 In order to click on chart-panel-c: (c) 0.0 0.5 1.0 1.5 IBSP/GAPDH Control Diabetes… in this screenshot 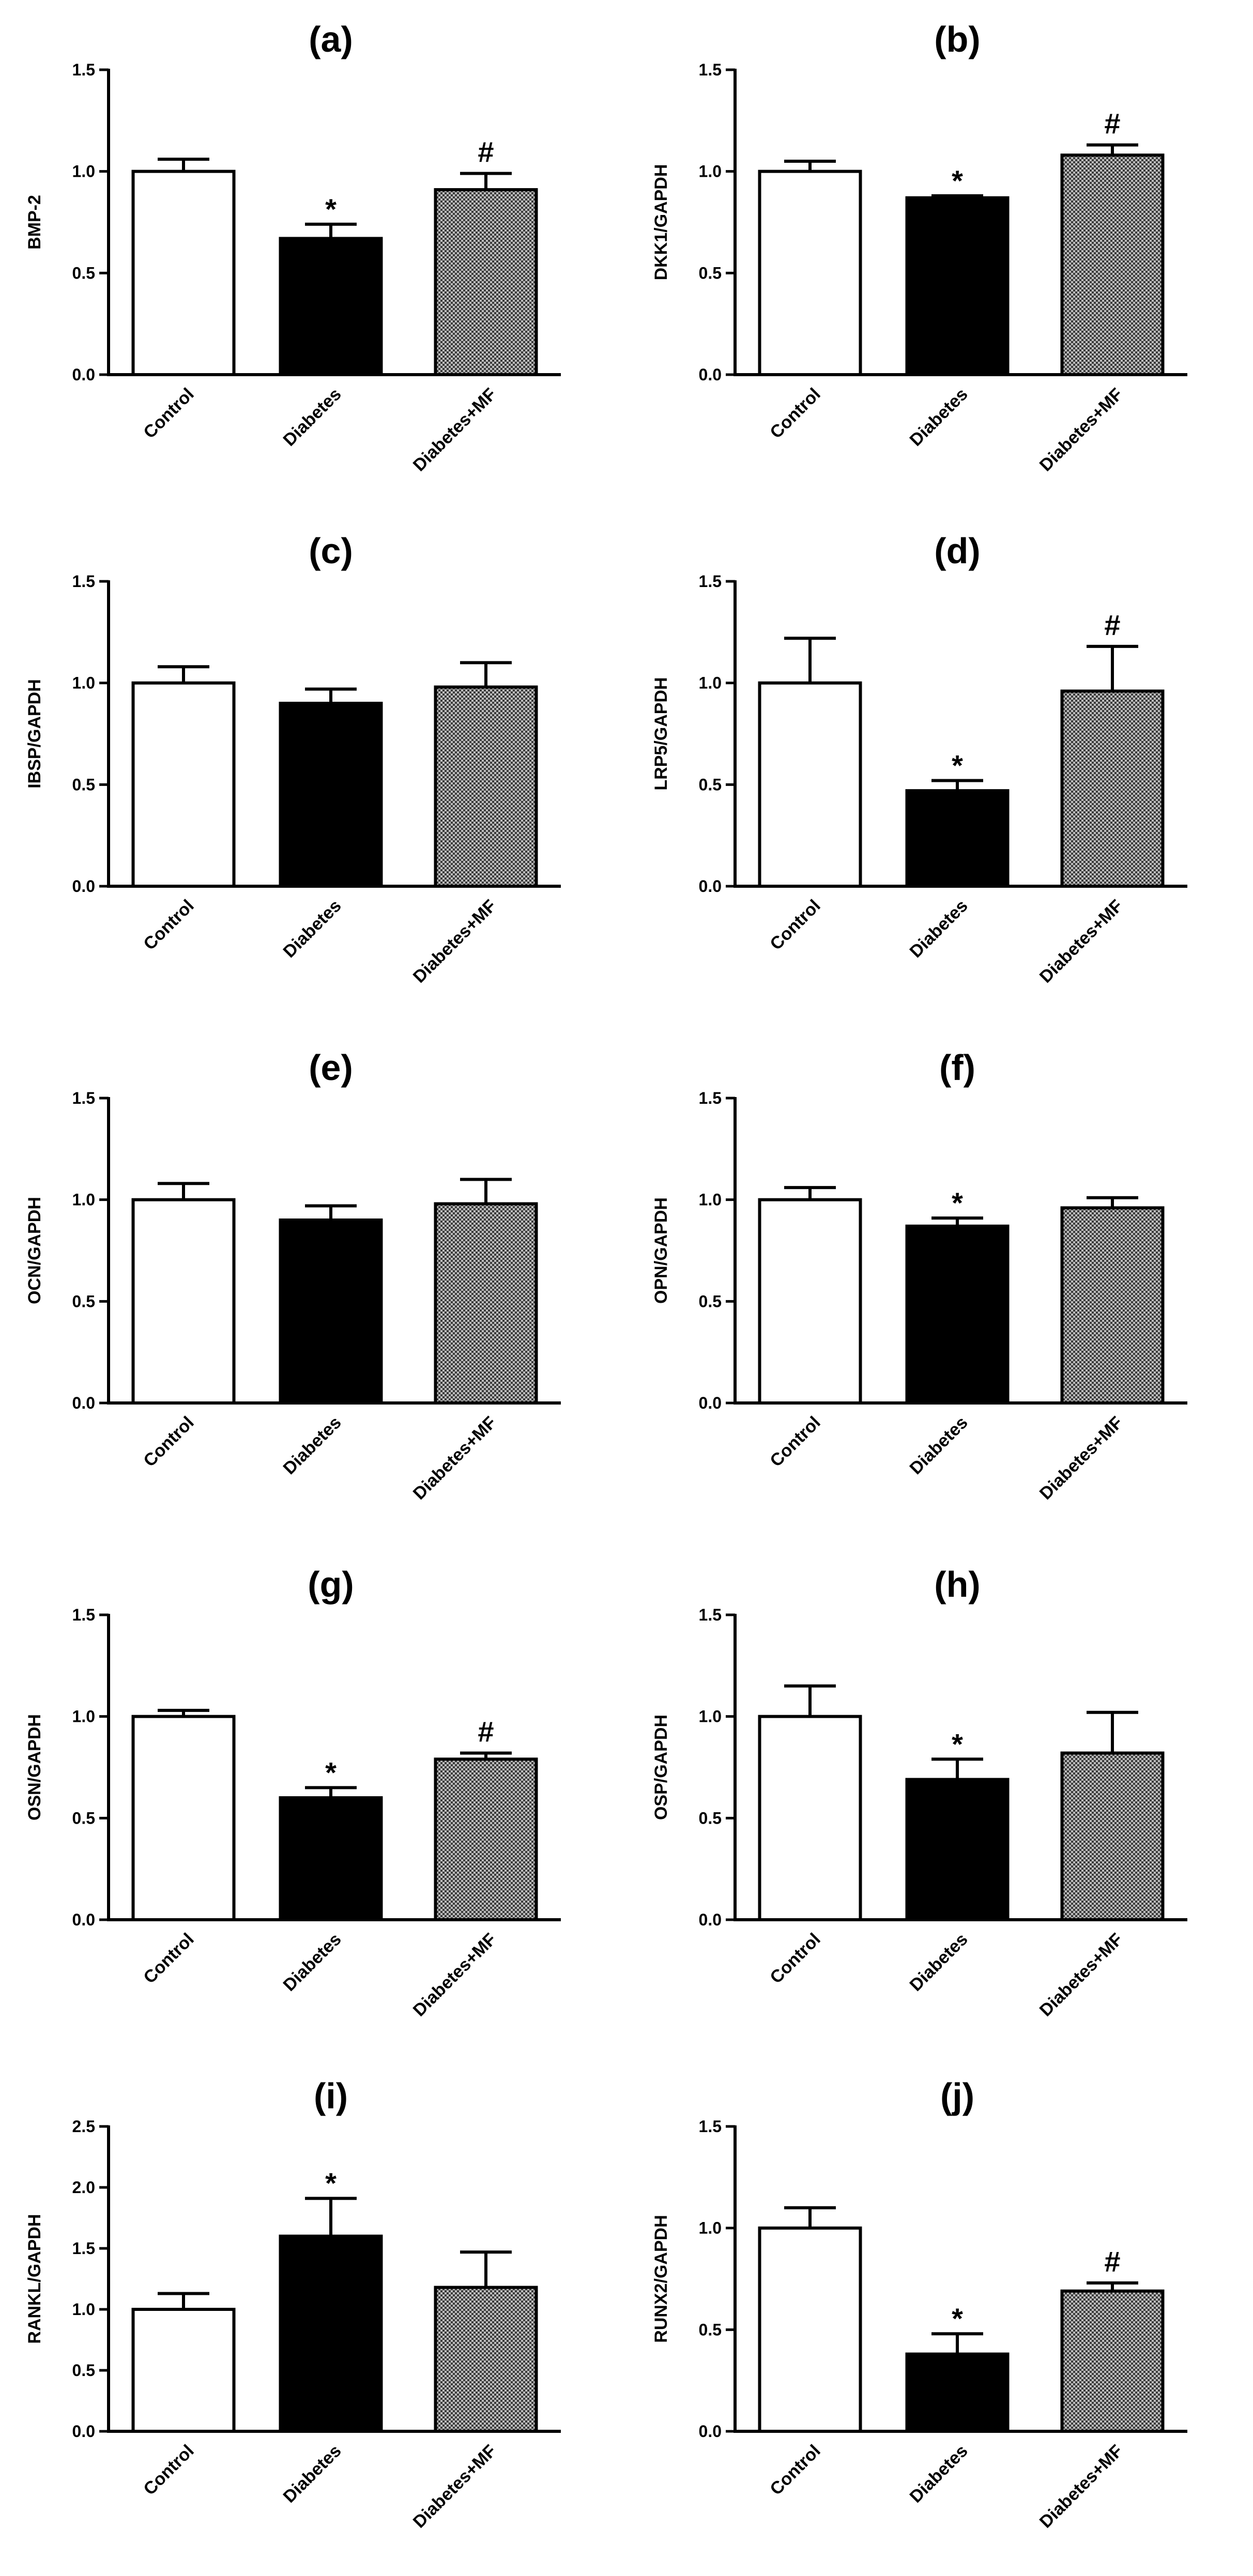, I will do `click(293, 759)`.